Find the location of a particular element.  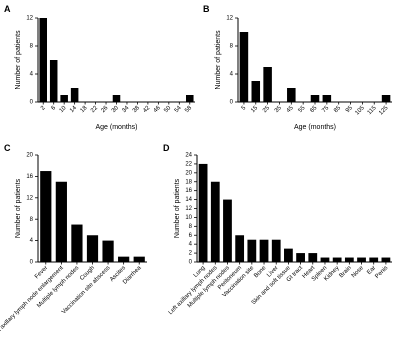

x-tick-label: 125 is located at coordinates (384, 111).